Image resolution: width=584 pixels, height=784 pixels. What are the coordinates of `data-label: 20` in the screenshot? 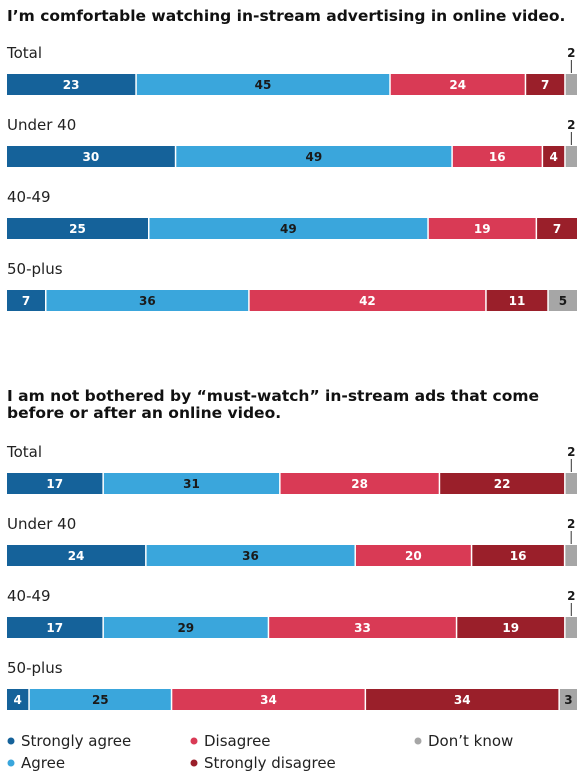 It's located at (413, 556).